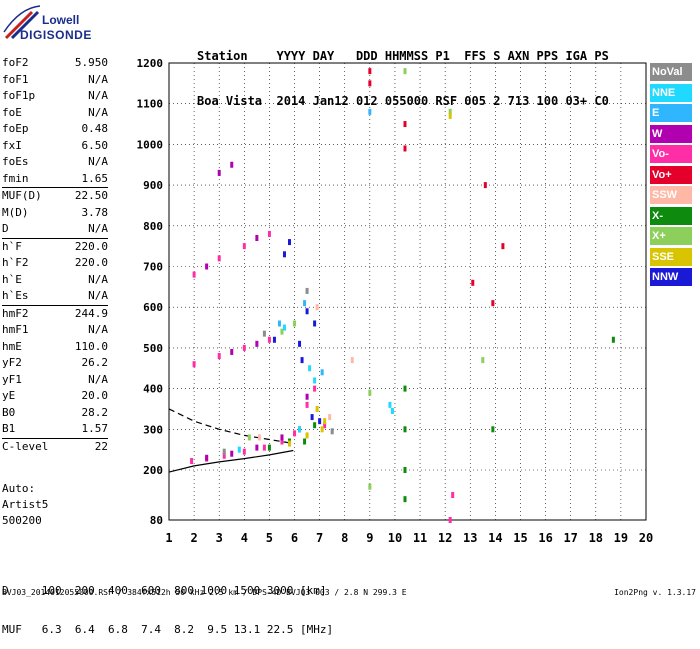 This screenshot has height=649, width=700. What do you see at coordinates (369, 538) in the screenshot?
I see `x-tick-label: 9` at bounding box center [369, 538].